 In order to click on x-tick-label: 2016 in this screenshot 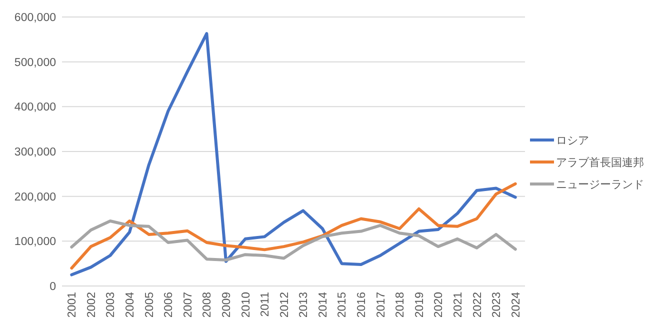, I will do `click(362, 305)`.